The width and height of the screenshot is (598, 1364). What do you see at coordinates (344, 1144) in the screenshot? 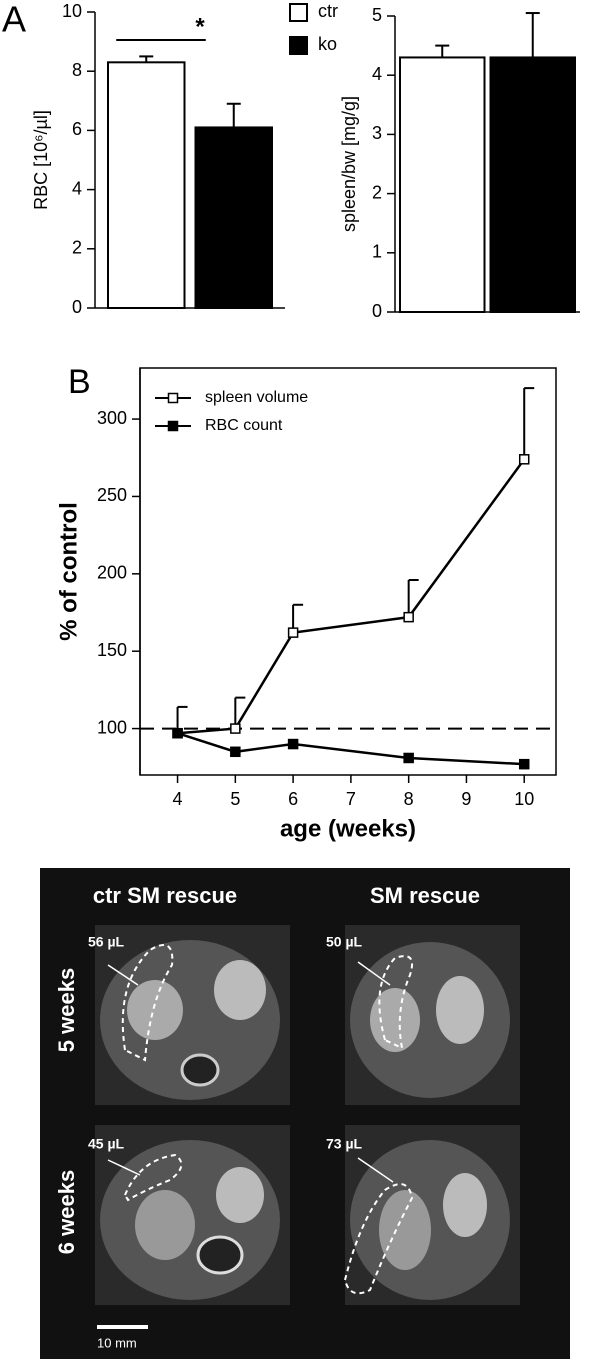
I see `volume-label: 73 µL` at bounding box center [344, 1144].